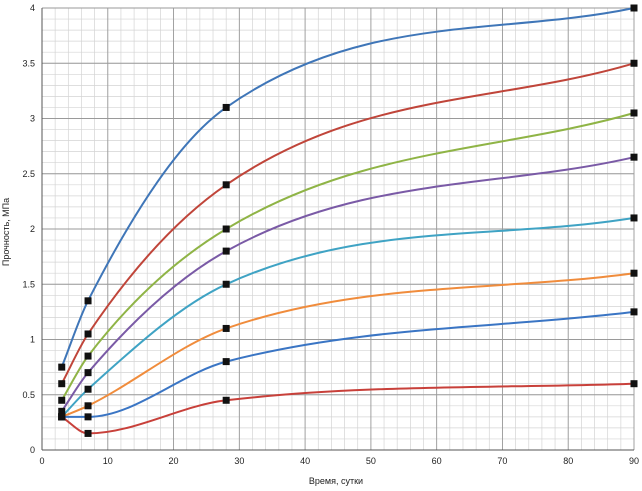 The height and width of the screenshot is (491, 642). What do you see at coordinates (62, 400) in the screenshot?
I see `data-point-s3-p1` at bounding box center [62, 400].